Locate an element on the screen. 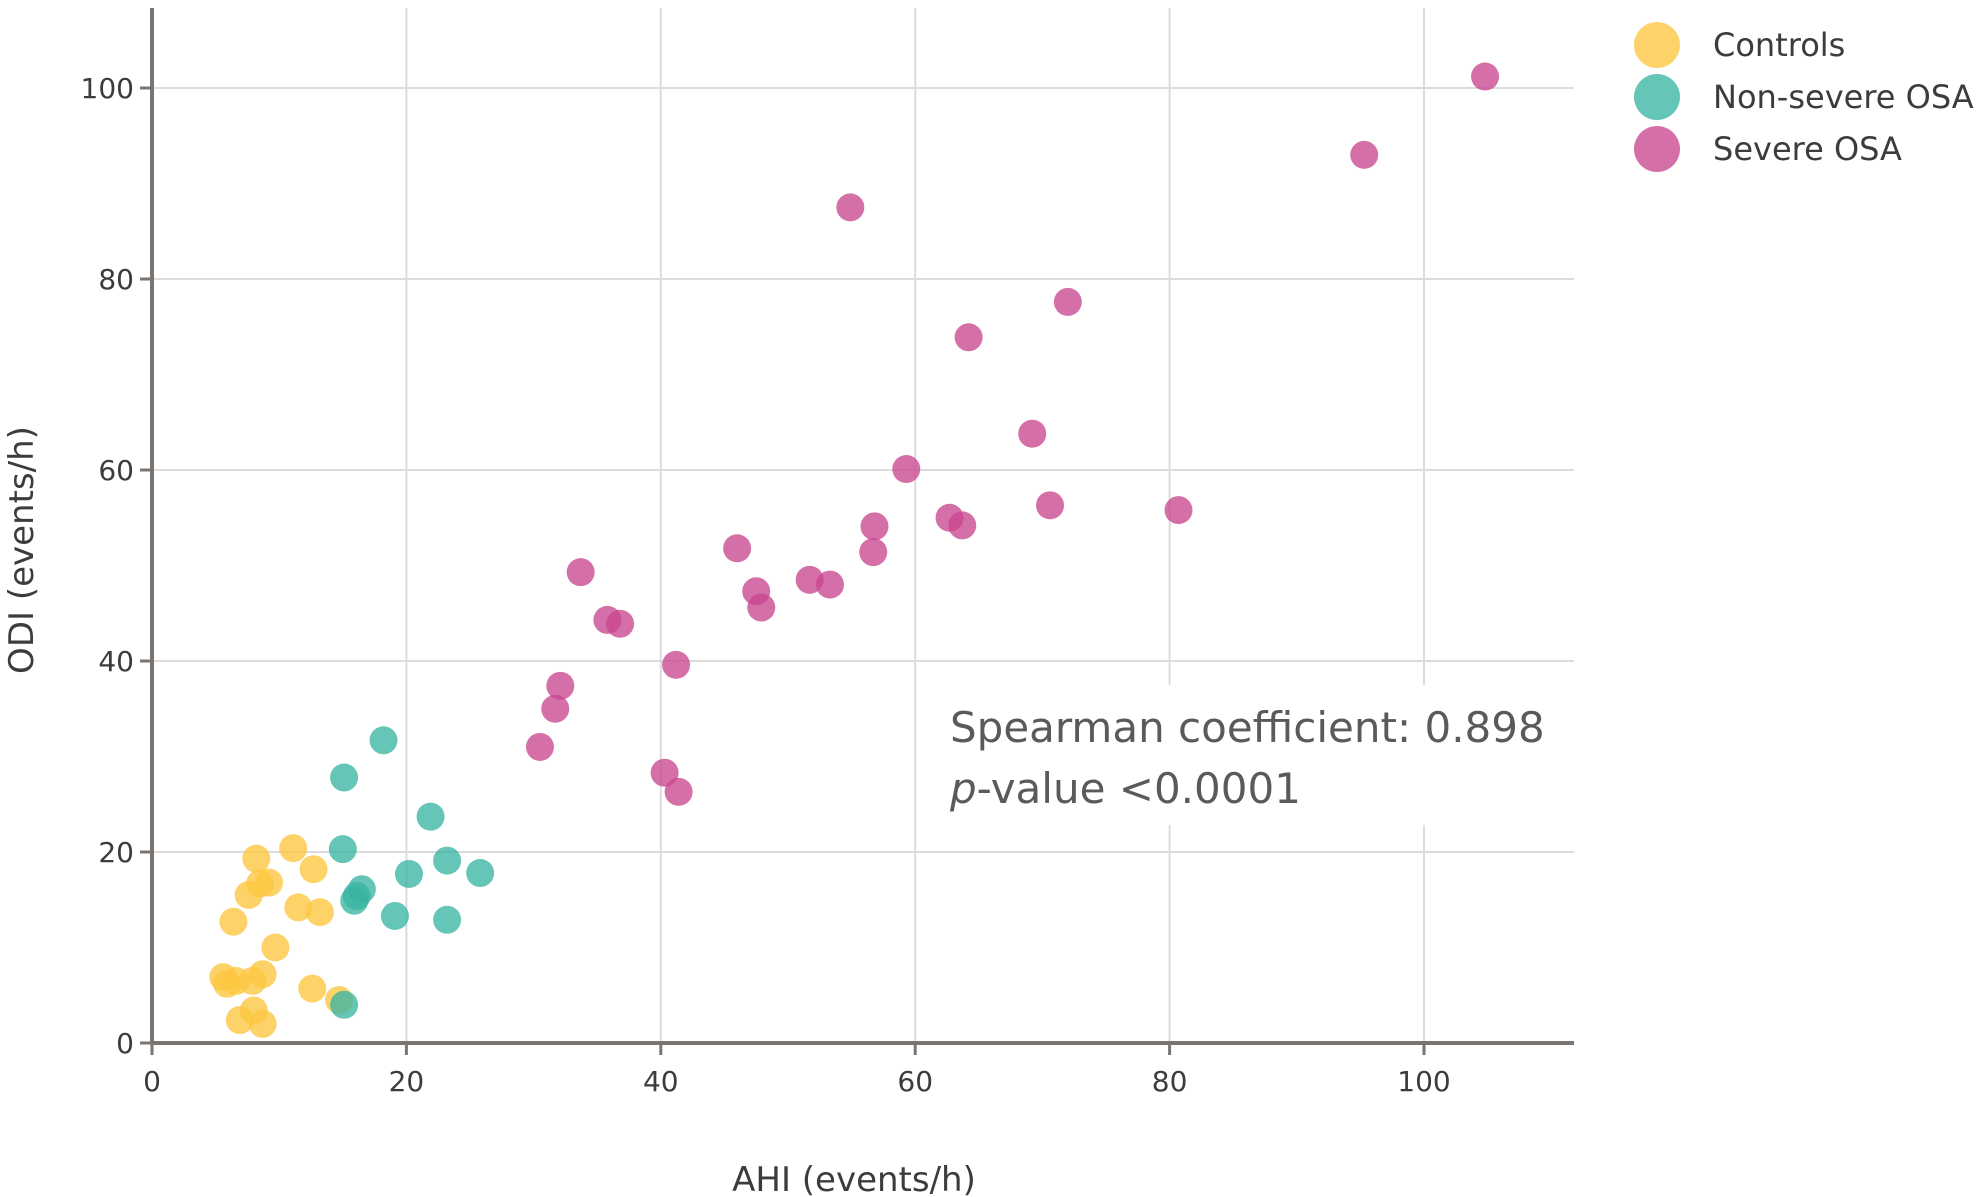  annotation-pvalue: p-value <0.0001 is located at coordinates (1125, 788).